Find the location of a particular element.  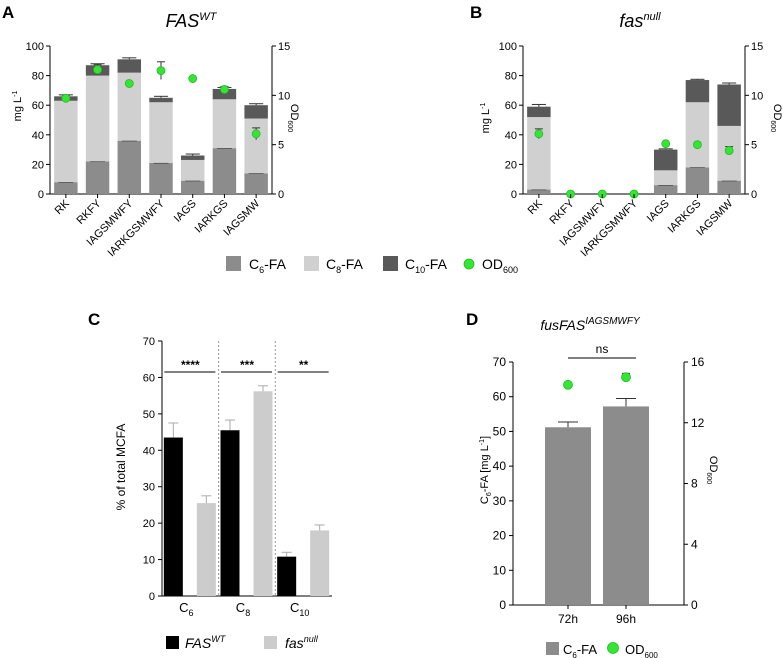

panel-d-plot: 0 10 20 30 40 50 60 70 0 4 8 12 16 72h 96h ns is located at coordinates (599, 484).